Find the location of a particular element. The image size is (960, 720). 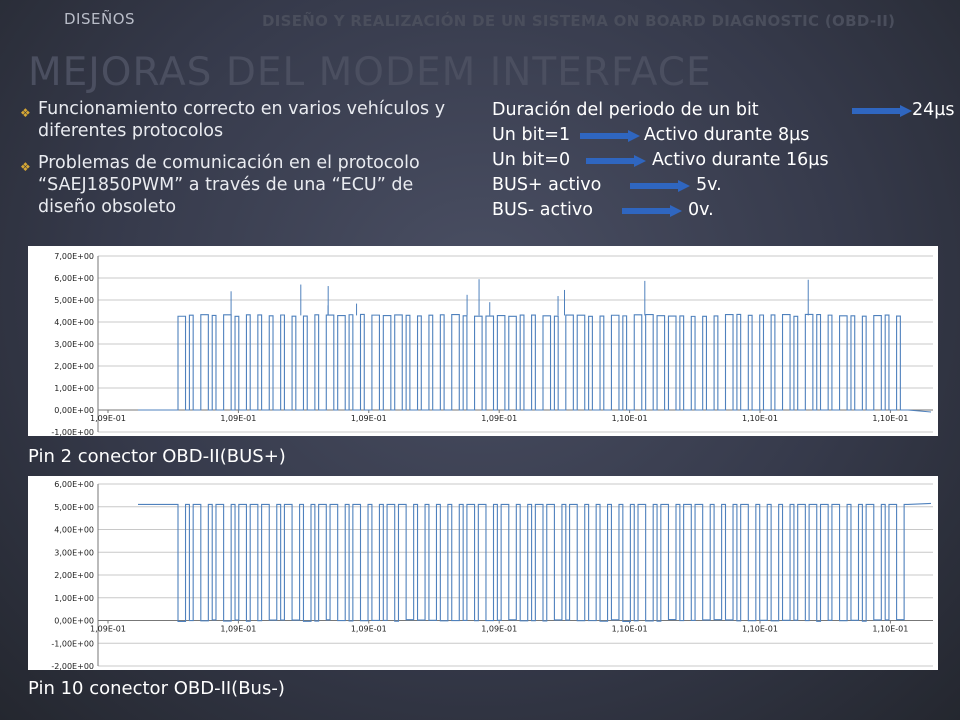

slide-title: MEJORAS DEL MODEM INTERFACE is located at coordinates (370, 72).